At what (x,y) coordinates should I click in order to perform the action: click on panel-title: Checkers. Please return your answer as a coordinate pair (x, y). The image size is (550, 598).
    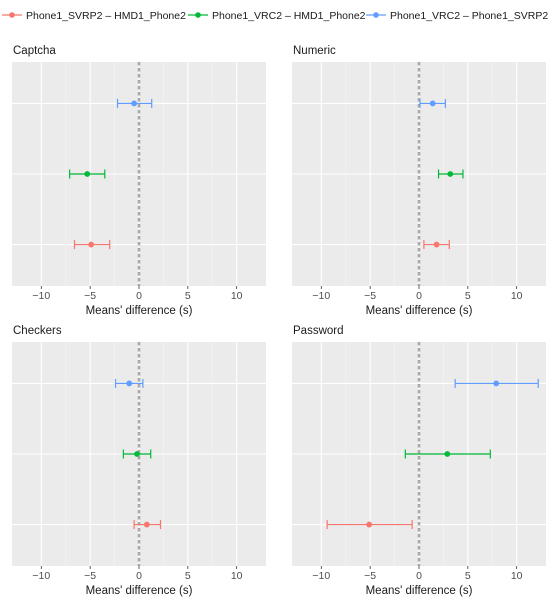
    Looking at the image, I should click on (37, 331).